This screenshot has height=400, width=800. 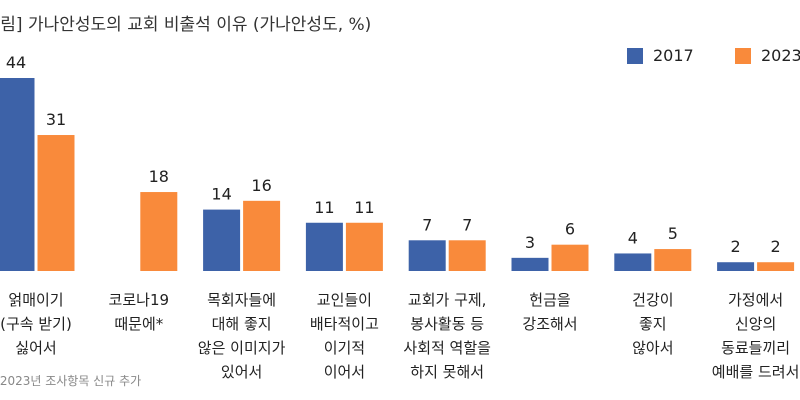 What do you see at coordinates (635, 55) in the screenshot?
I see `legend-swatch-2017` at bounding box center [635, 55].